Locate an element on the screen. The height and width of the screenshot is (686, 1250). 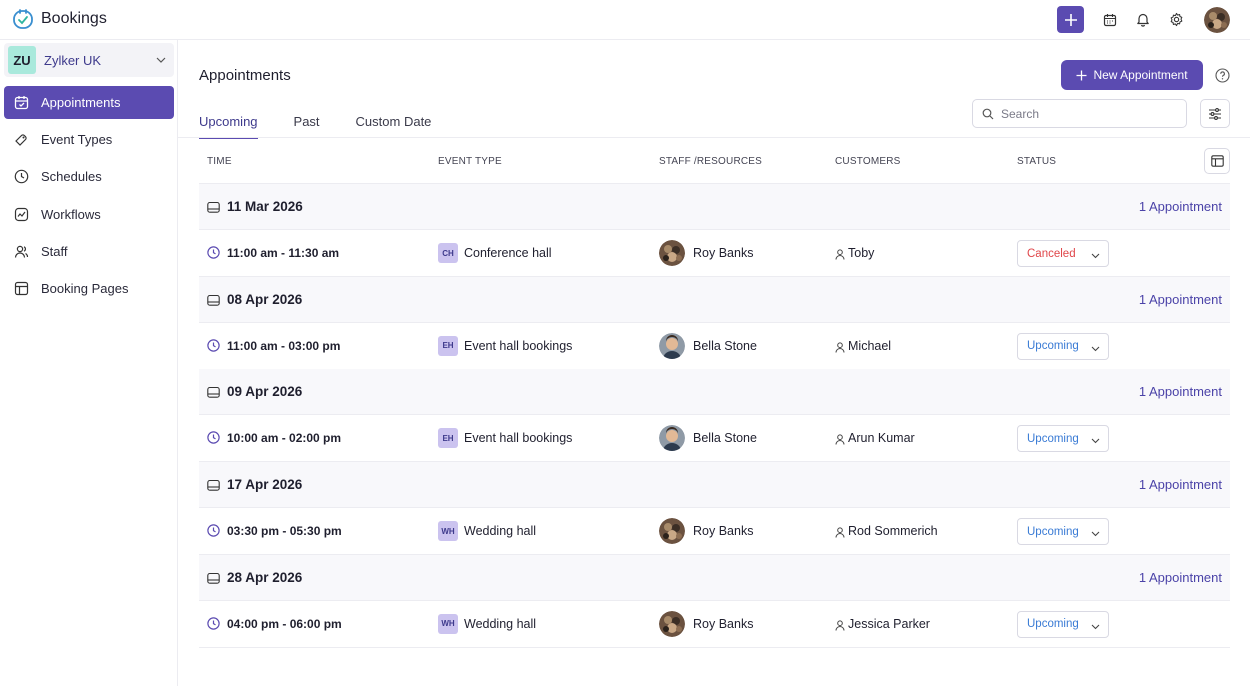
sidebar-item-label: Workflows is located at coordinates (71, 214).